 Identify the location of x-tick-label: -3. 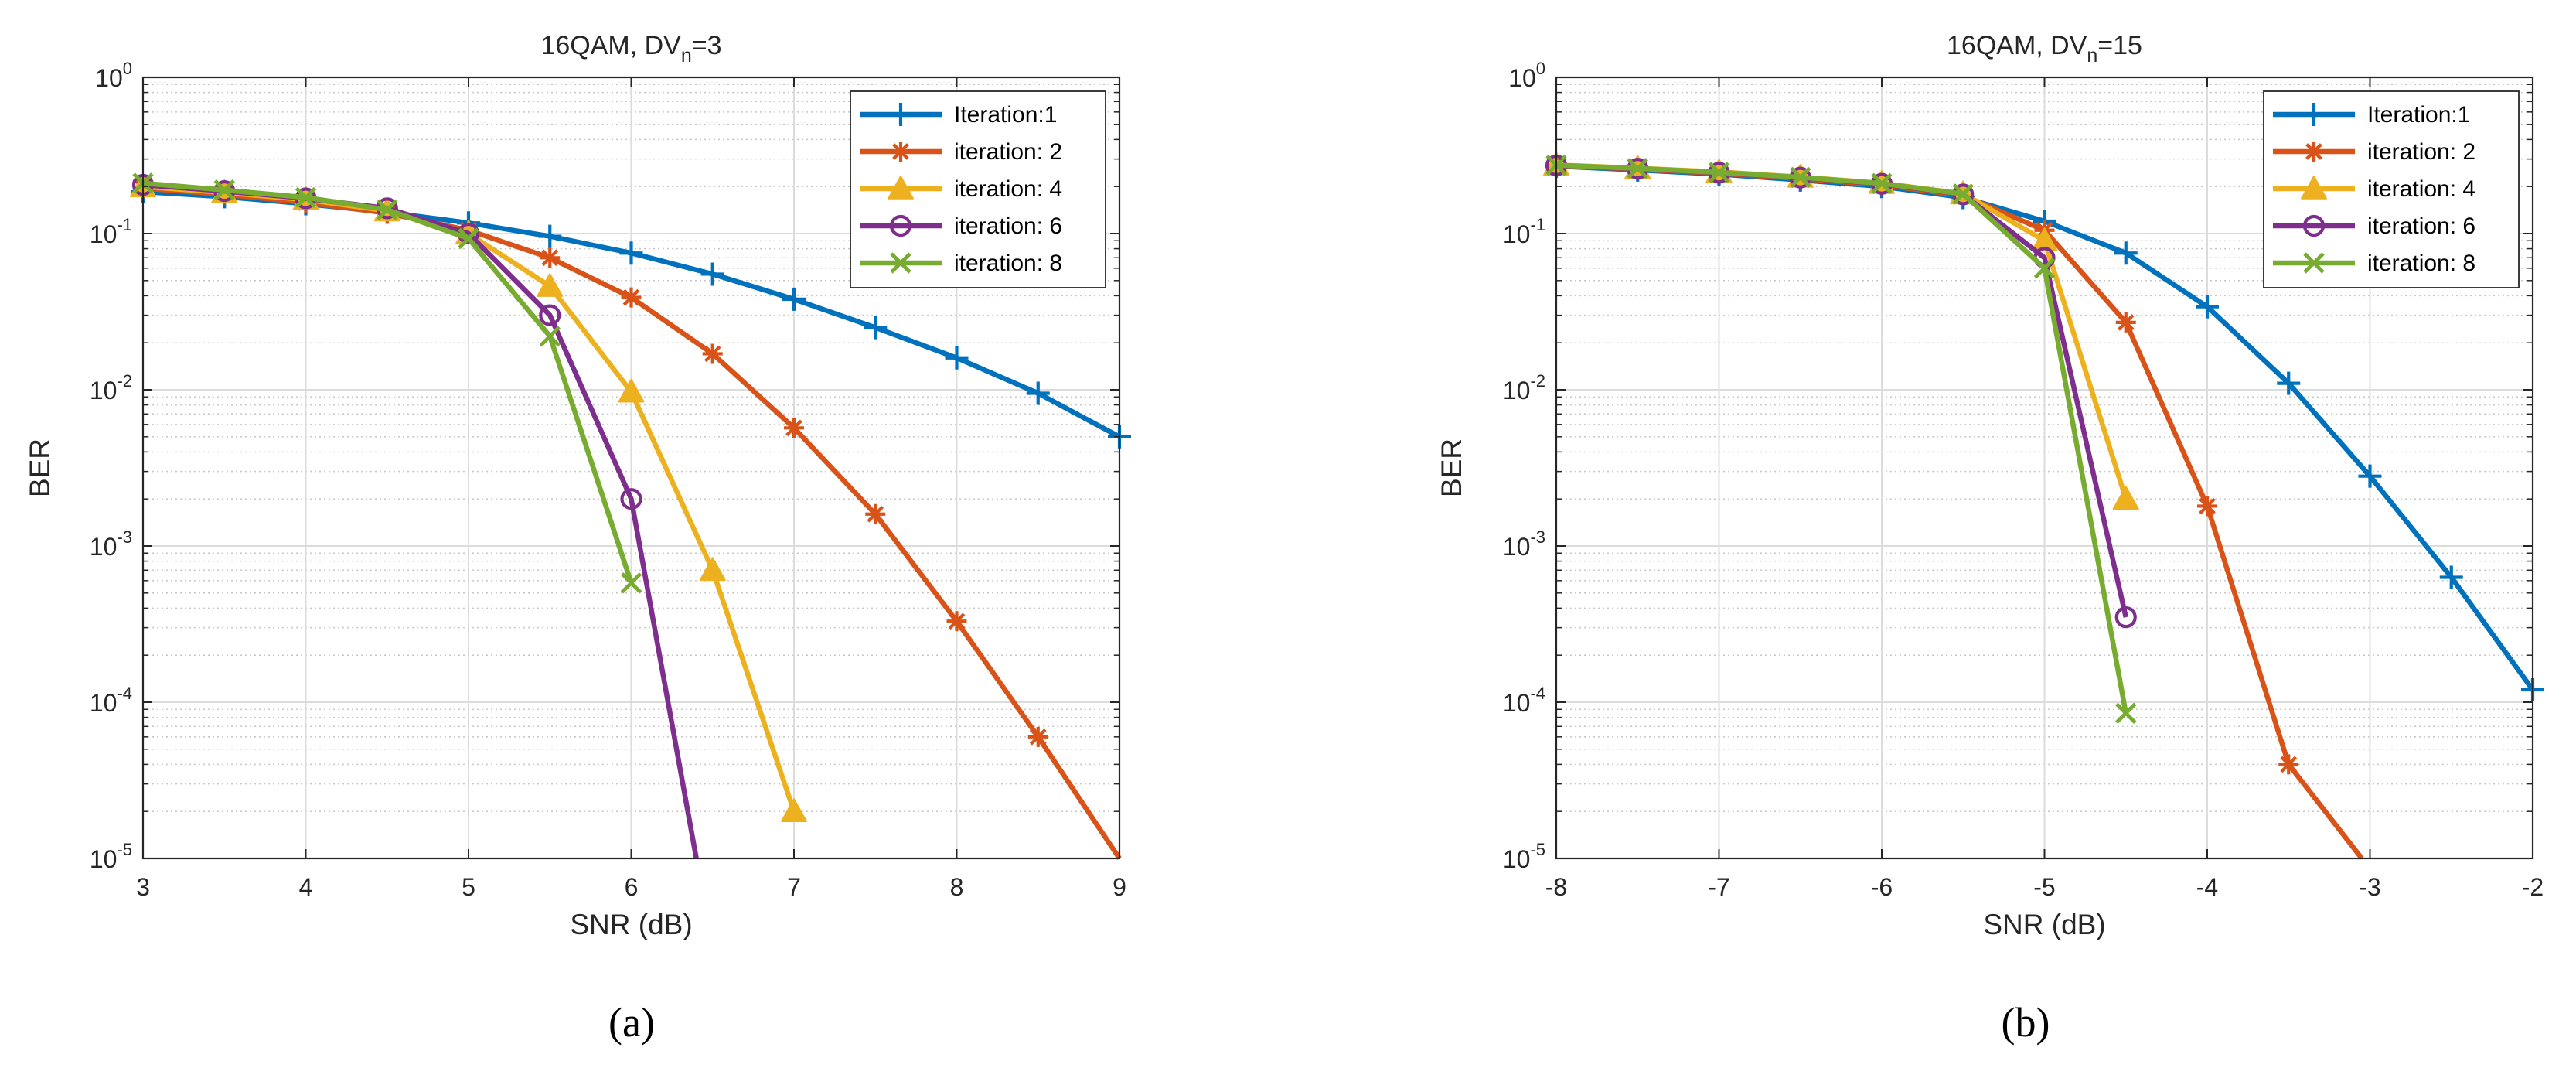
(2369, 887).